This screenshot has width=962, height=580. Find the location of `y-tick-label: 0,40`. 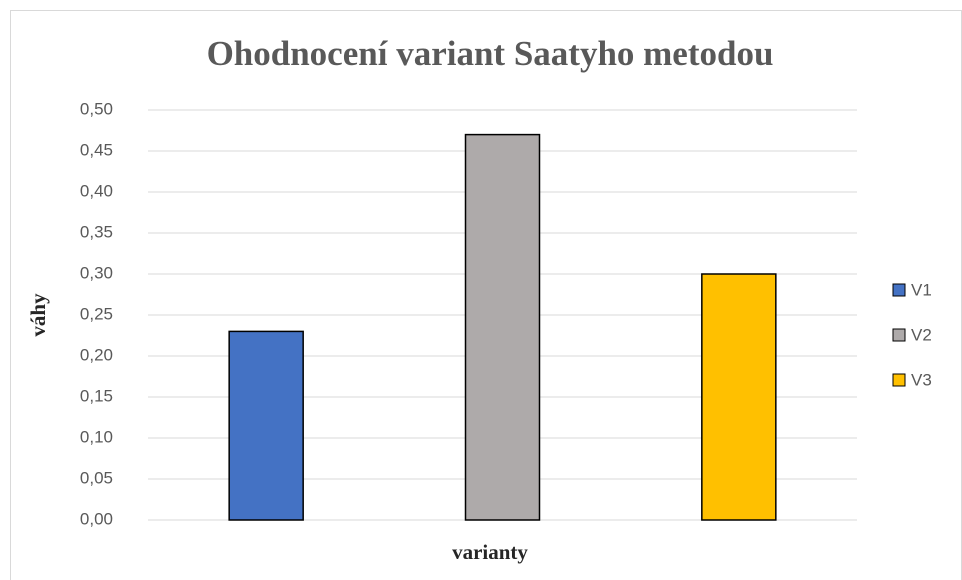

y-tick-label: 0,40 is located at coordinates (96, 190).